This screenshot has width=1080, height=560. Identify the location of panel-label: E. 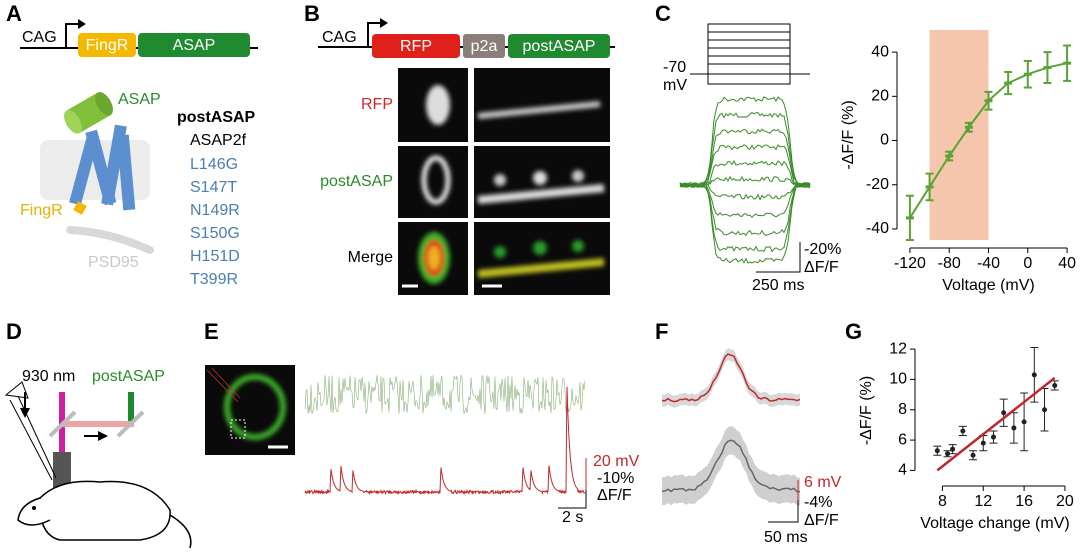
(211, 331).